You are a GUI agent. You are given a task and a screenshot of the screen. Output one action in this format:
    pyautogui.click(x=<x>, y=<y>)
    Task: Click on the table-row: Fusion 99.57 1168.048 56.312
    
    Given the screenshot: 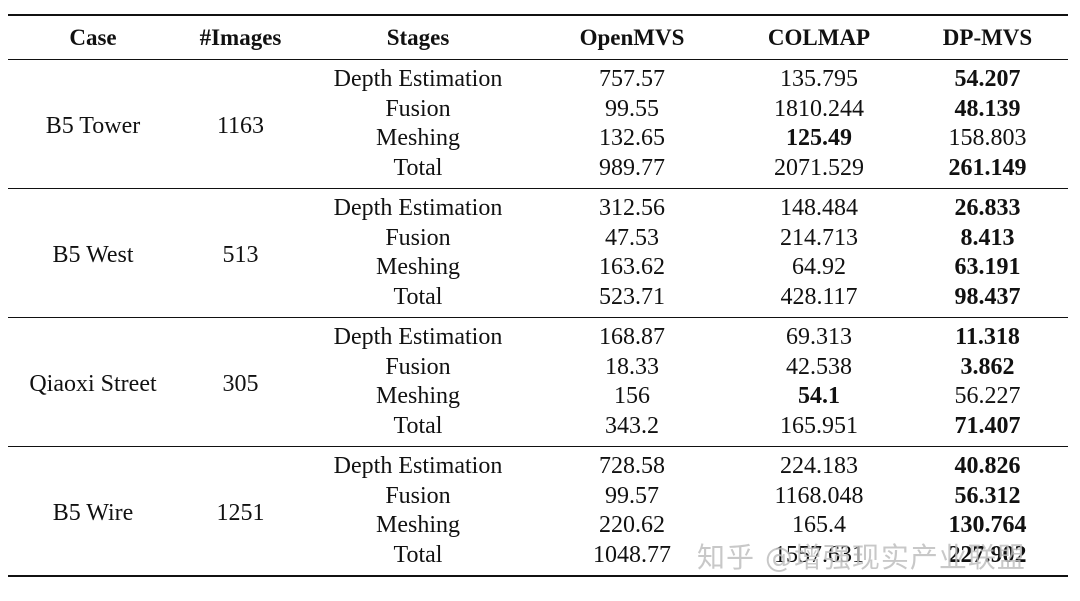 What is the action you would take?
    pyautogui.click(x=538, y=497)
    